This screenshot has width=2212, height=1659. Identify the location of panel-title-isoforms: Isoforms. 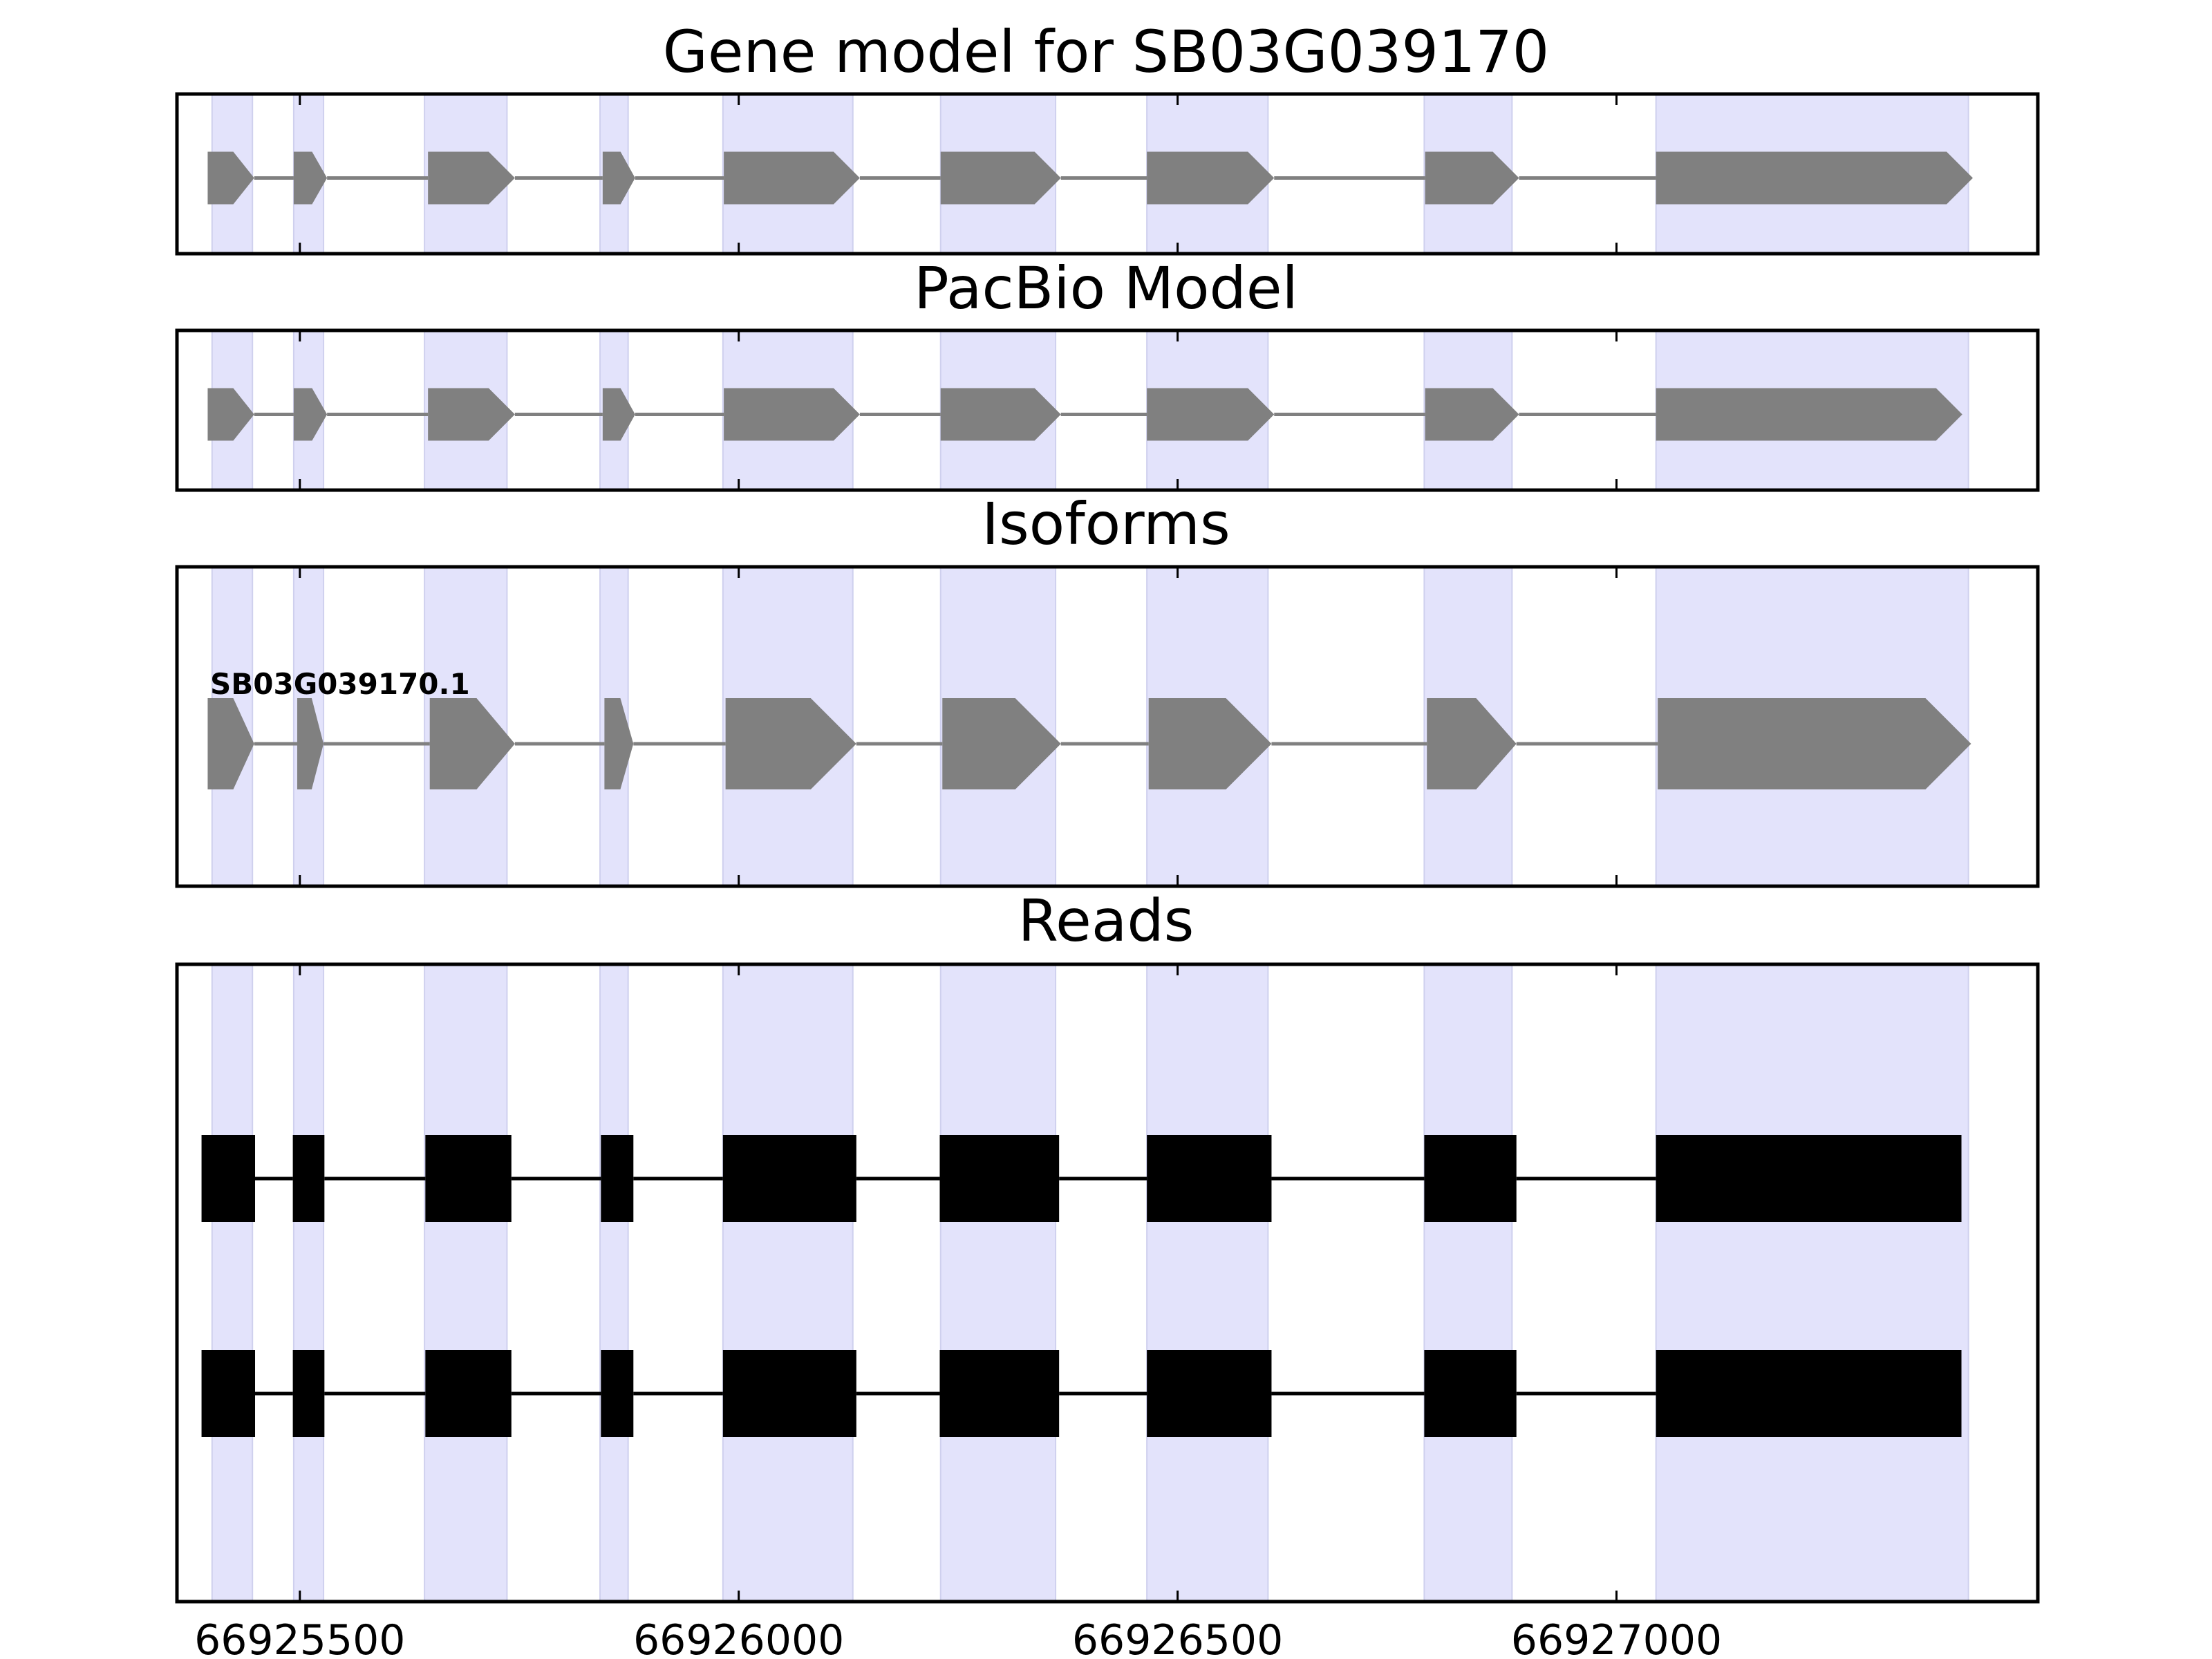
(1106, 524).